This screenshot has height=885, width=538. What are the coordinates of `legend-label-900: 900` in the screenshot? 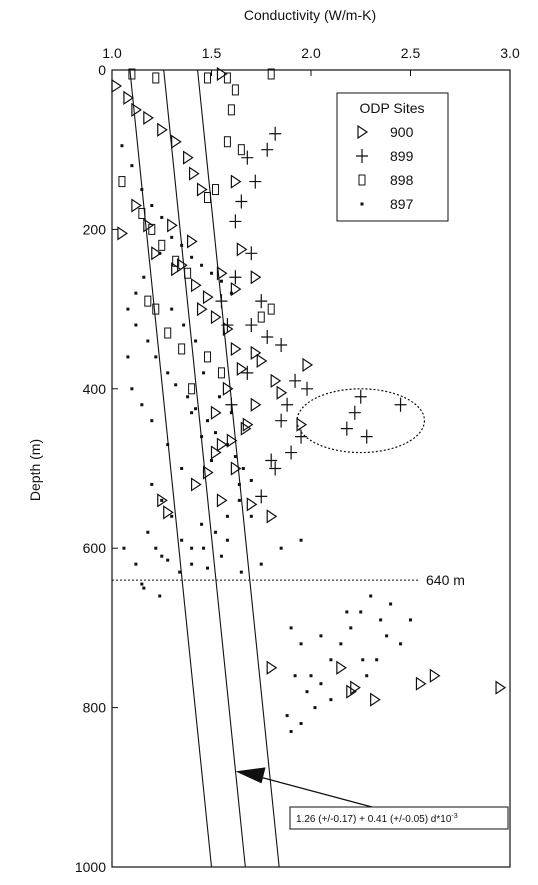 It's located at (402, 132).